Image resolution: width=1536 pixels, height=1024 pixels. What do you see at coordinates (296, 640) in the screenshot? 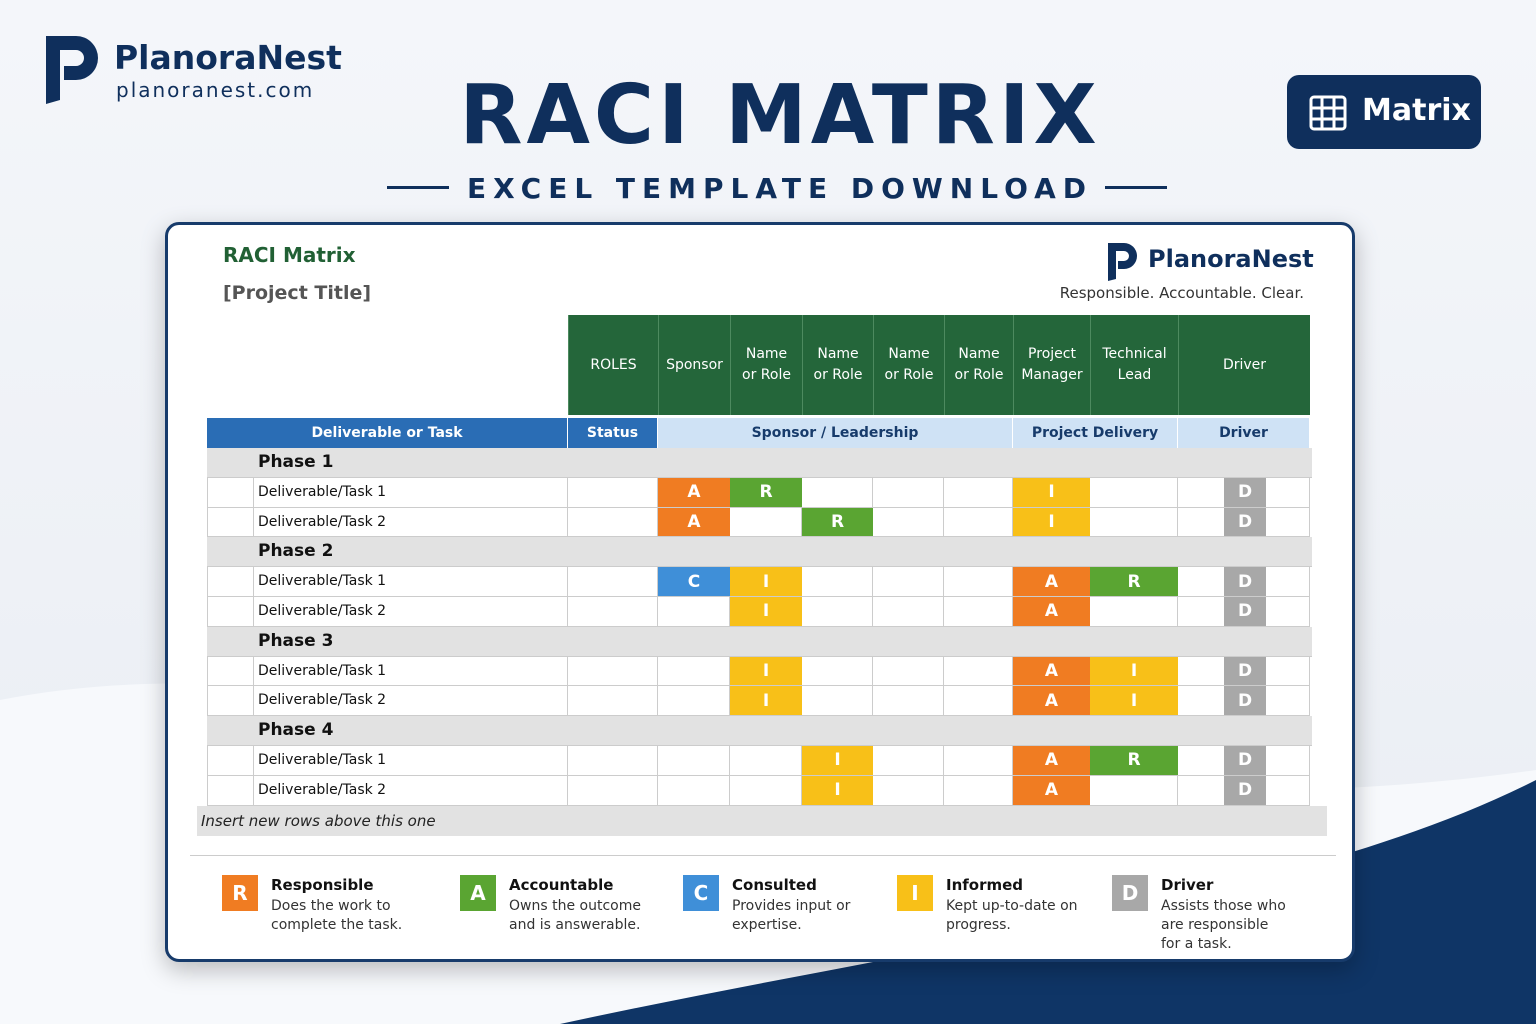
I see `phase-name: Phase 3` at bounding box center [296, 640].